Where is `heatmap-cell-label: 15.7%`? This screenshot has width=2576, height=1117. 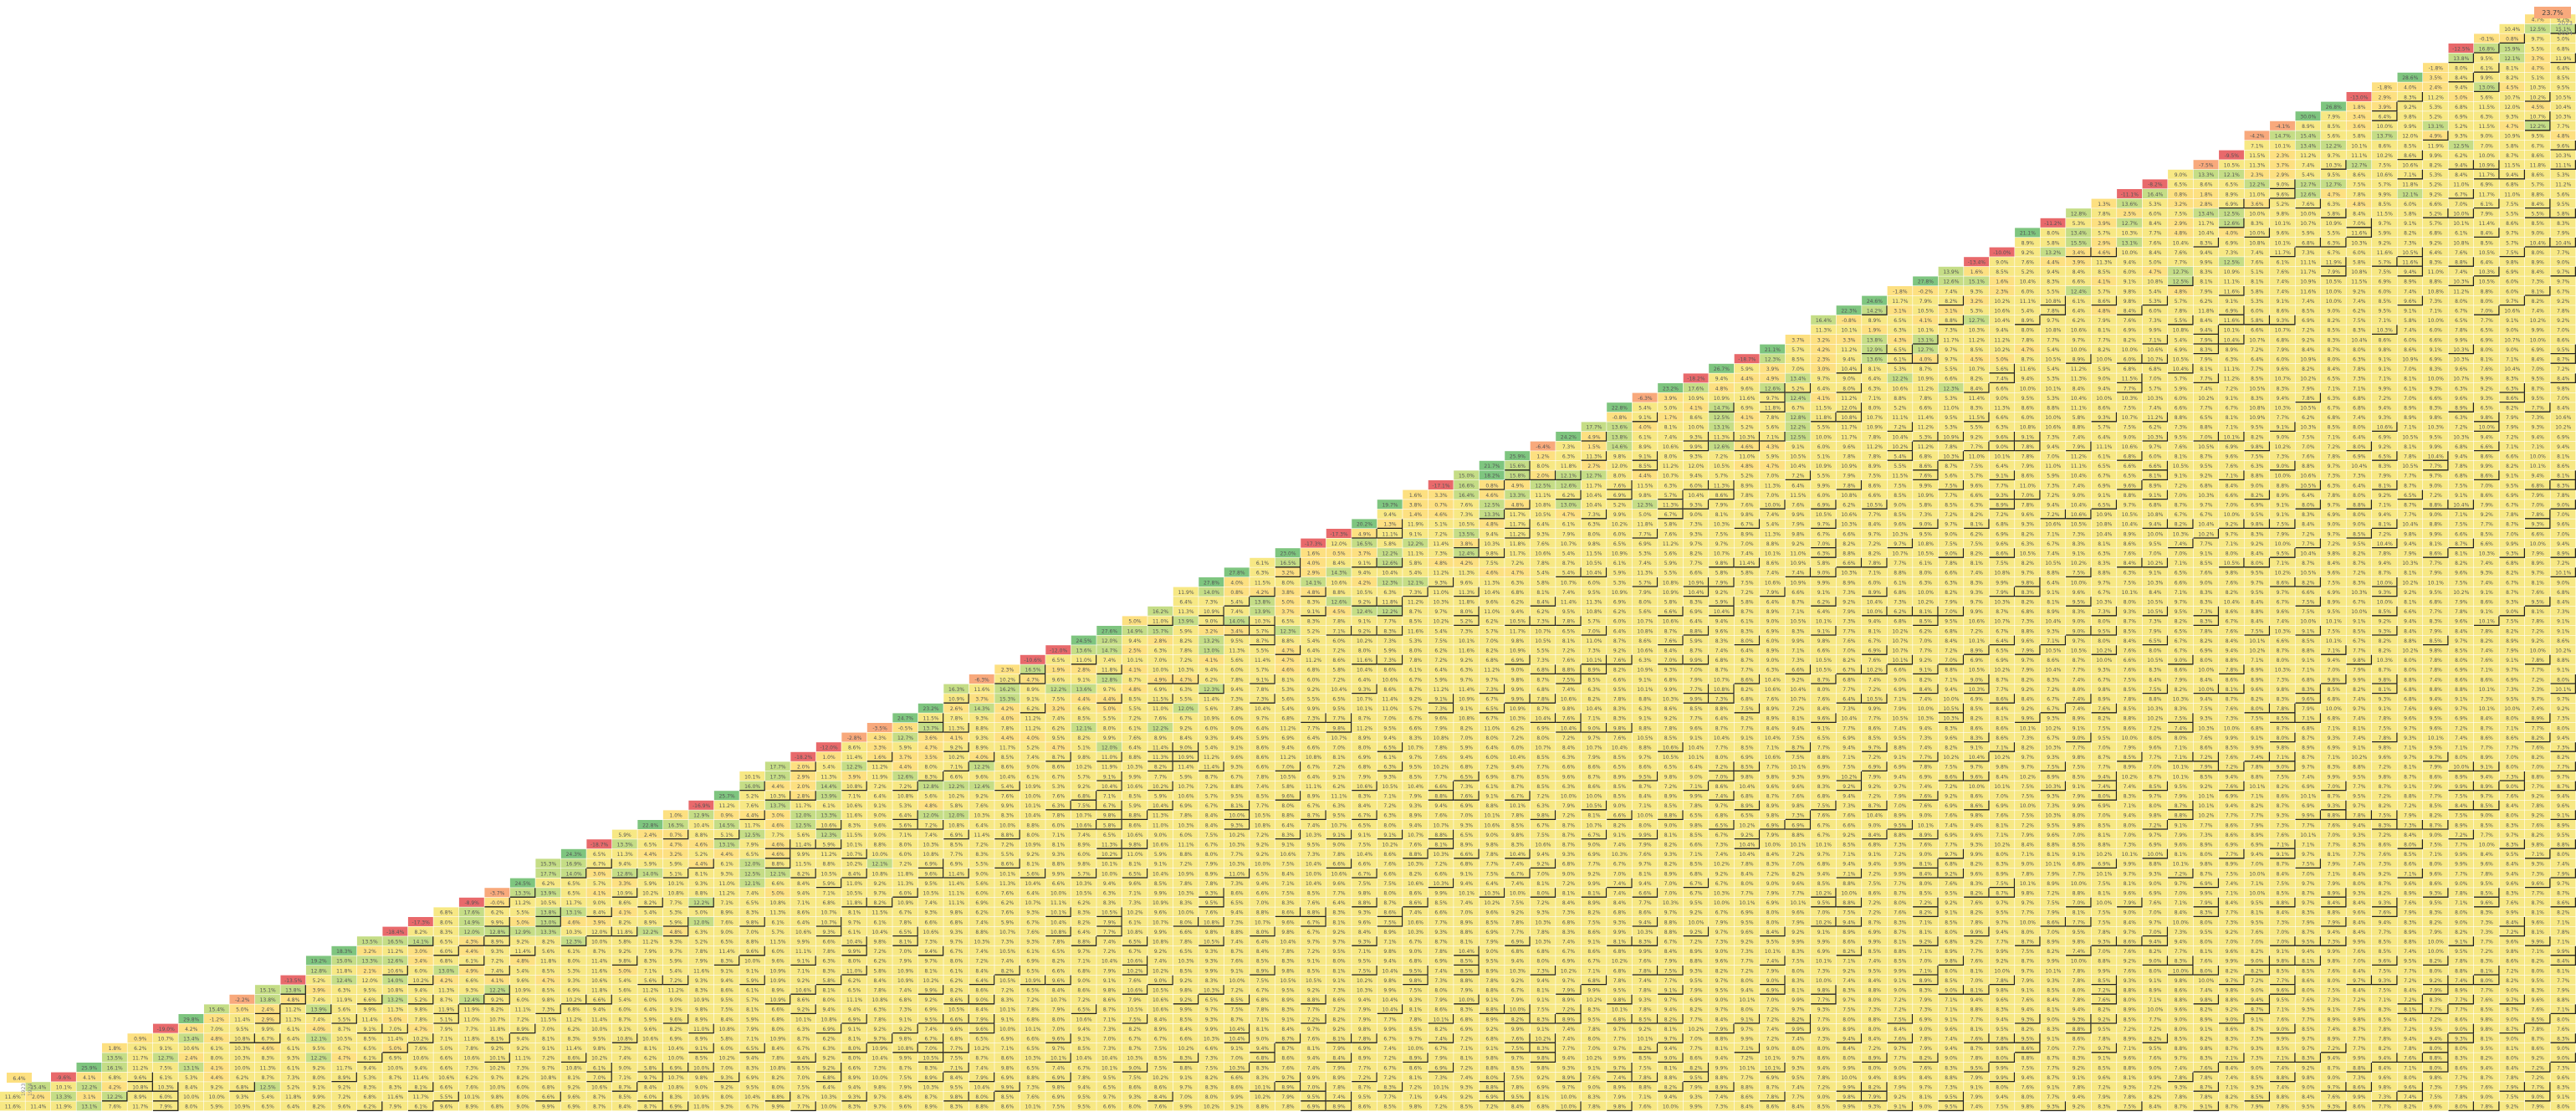 heatmap-cell-label: 15.7% is located at coordinates (1160, 631).